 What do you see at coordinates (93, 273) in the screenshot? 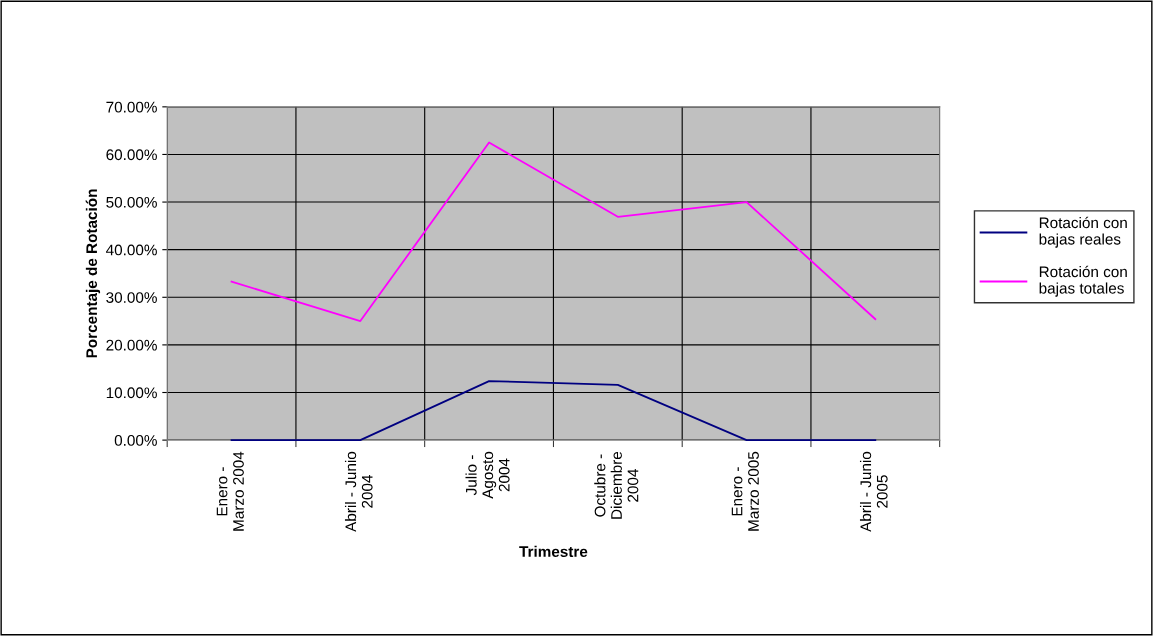
I see `y-axis-title: Porcentaje de Rotación` at bounding box center [93, 273].